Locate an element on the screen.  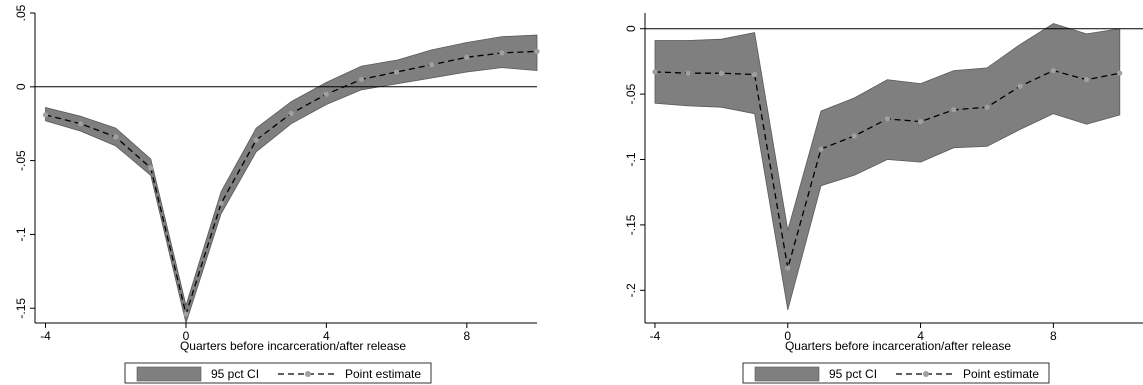
left-point-marker-q1 is located at coordinates (221, 203).